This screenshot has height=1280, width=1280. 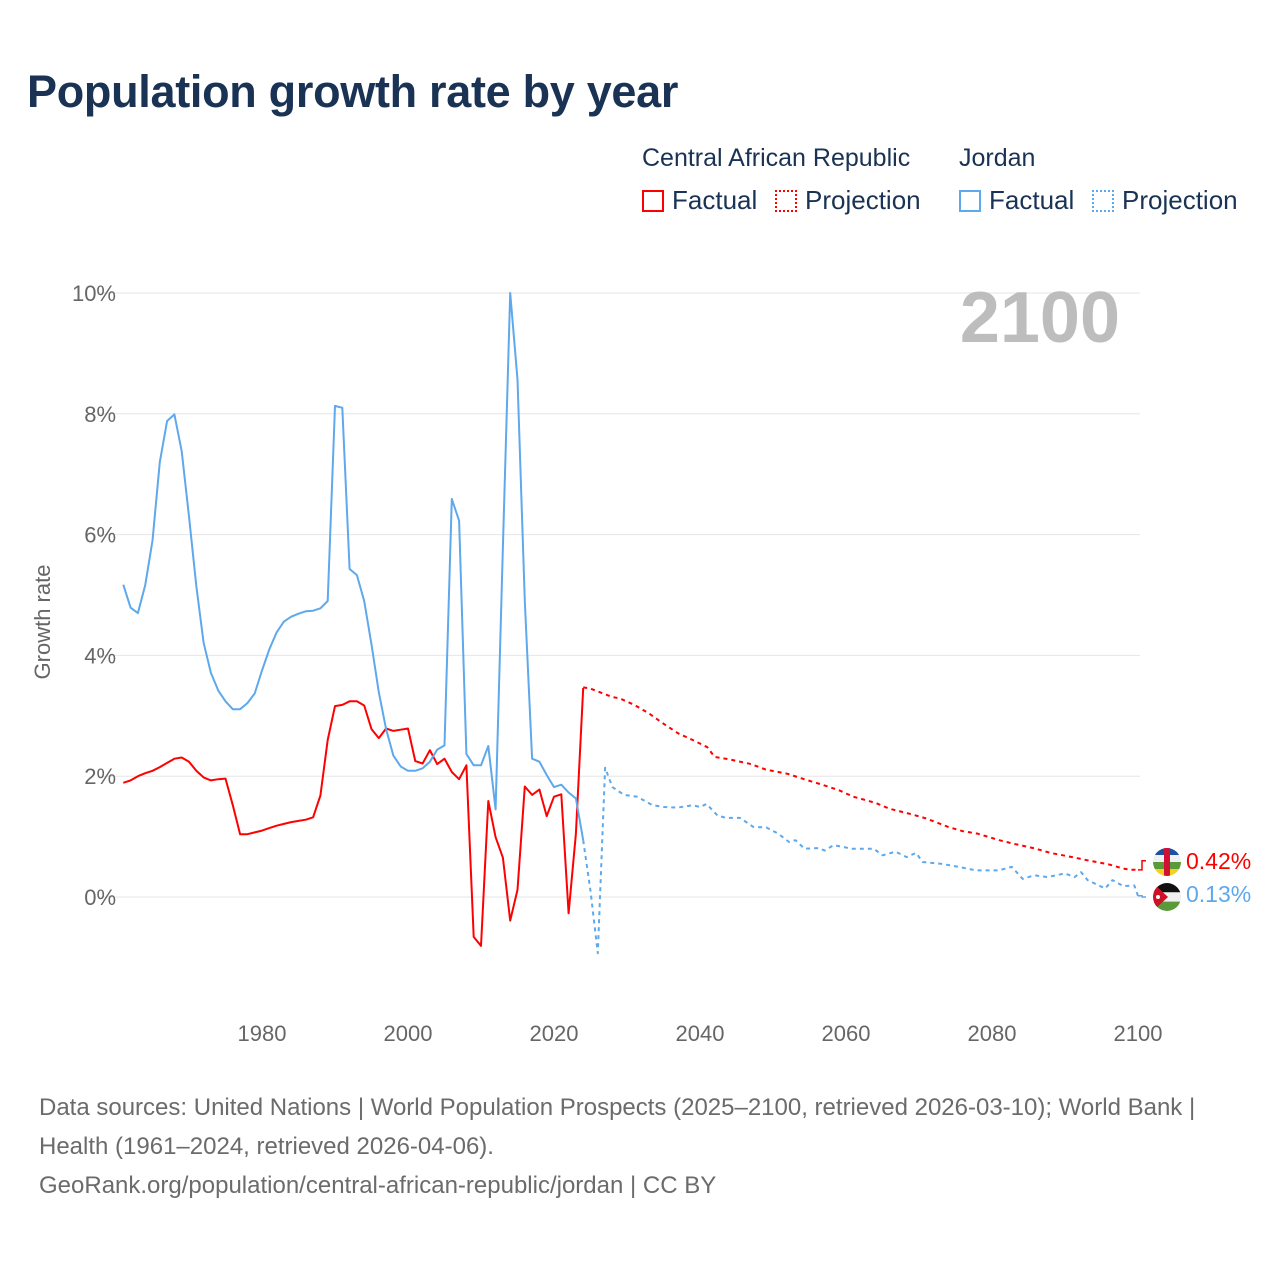 I want to click on legend-swatch-dotted-red, so click(x=786, y=200).